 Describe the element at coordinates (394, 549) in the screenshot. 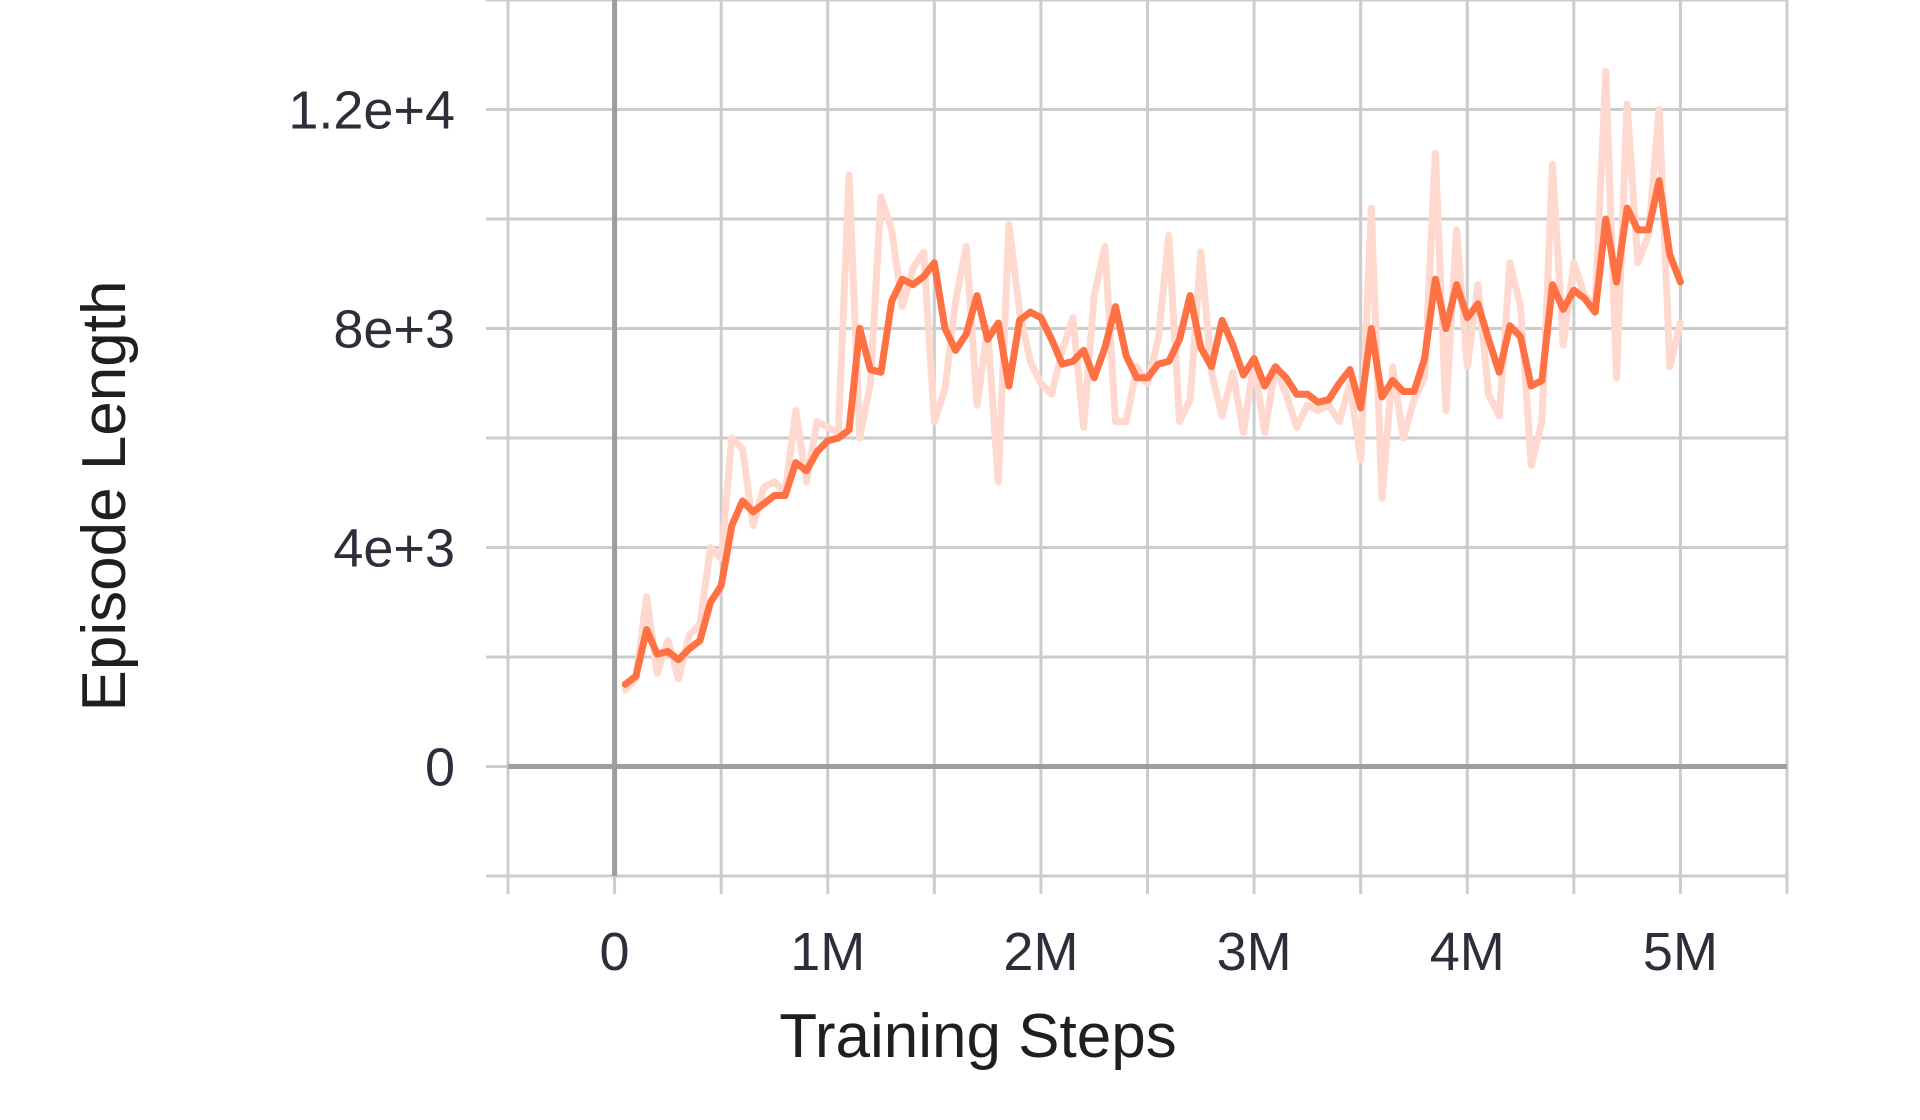

I see `y-tick-label: 4e+3` at that location.